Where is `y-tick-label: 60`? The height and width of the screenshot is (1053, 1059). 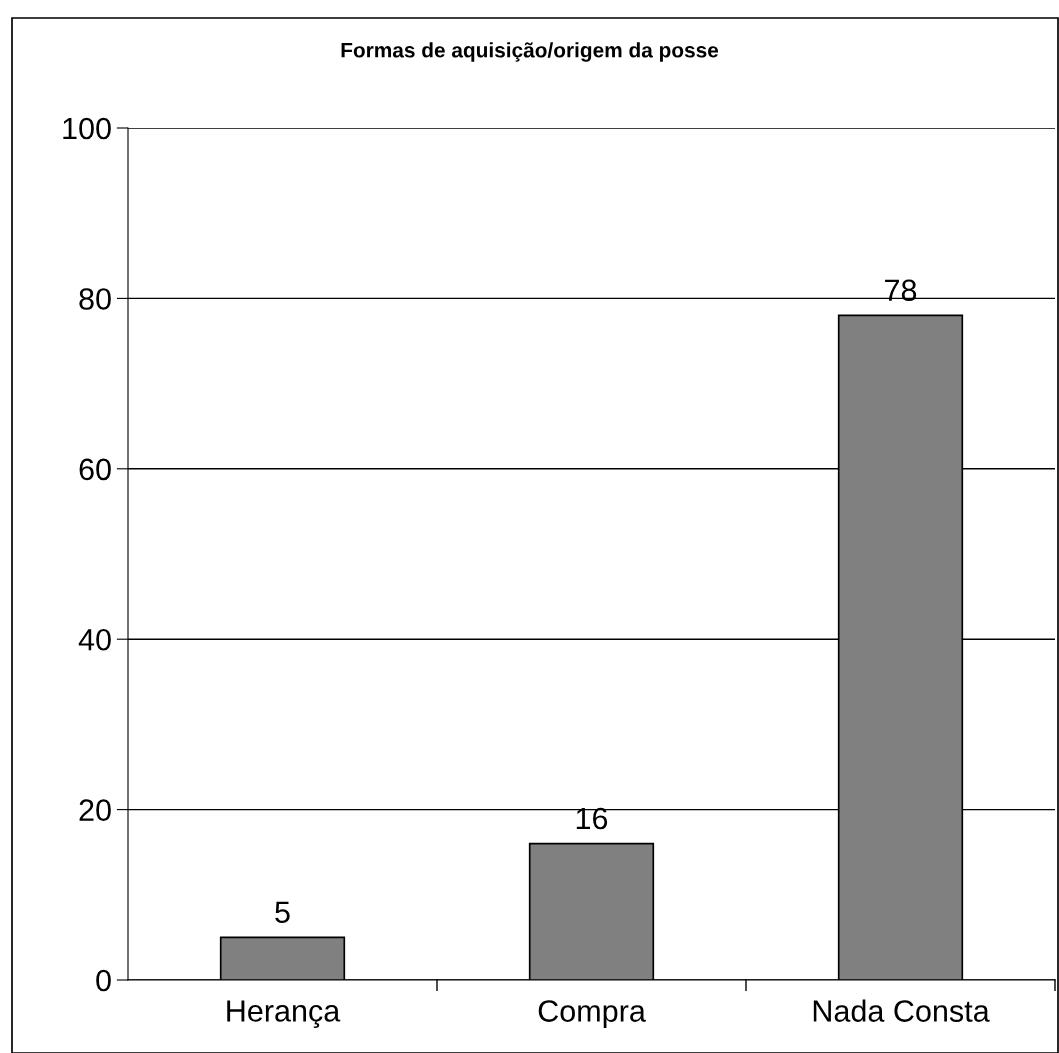
y-tick-label: 60 is located at coordinates (95, 469).